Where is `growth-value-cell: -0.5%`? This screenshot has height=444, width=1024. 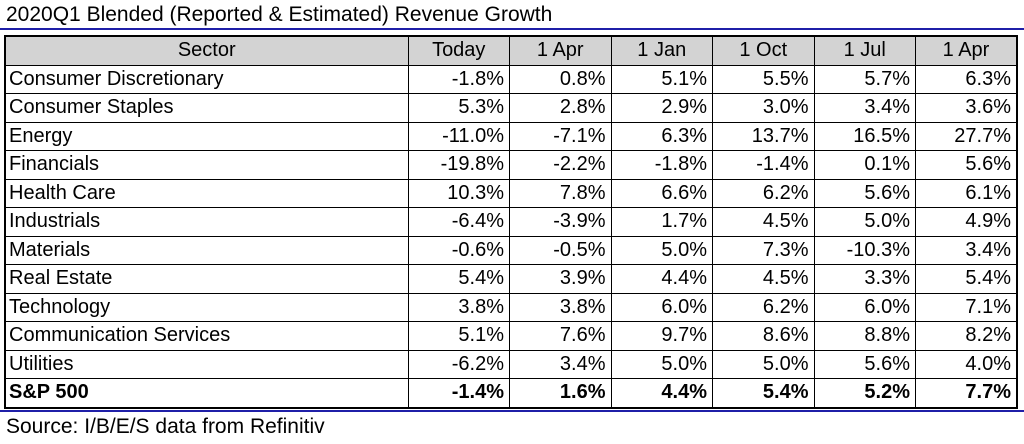
growth-value-cell: -0.5% is located at coordinates (560, 250).